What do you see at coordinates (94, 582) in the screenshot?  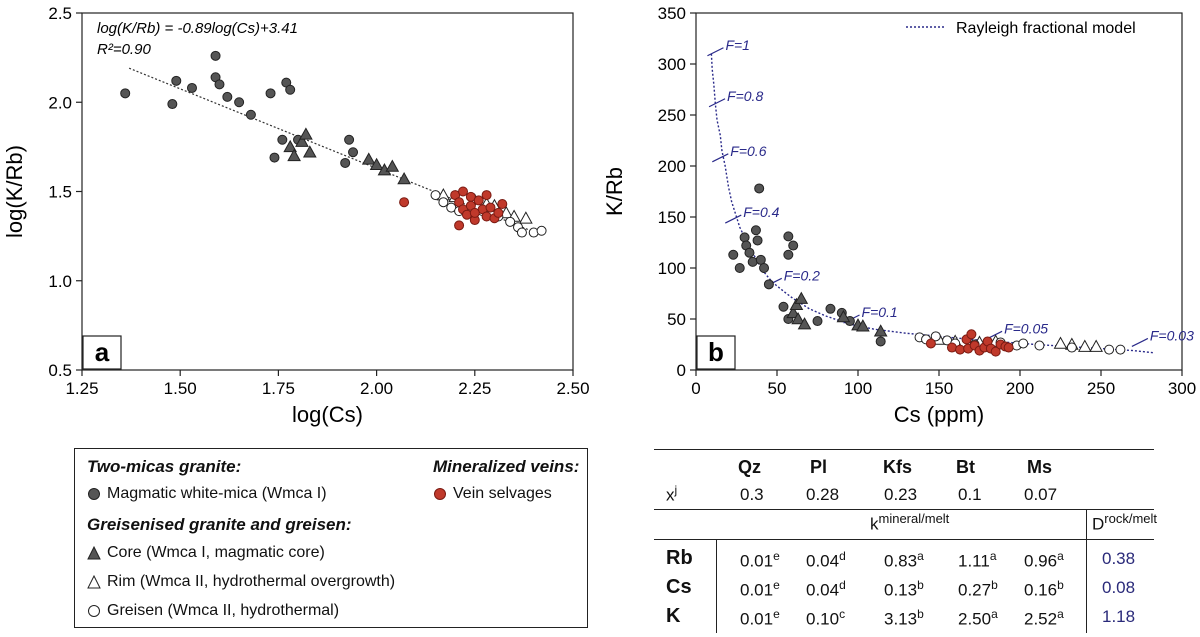 I see `open-triangle-icon` at bounding box center [94, 582].